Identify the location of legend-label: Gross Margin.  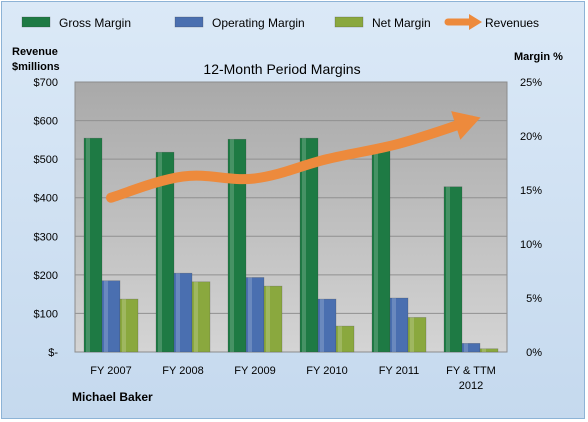
(95, 23).